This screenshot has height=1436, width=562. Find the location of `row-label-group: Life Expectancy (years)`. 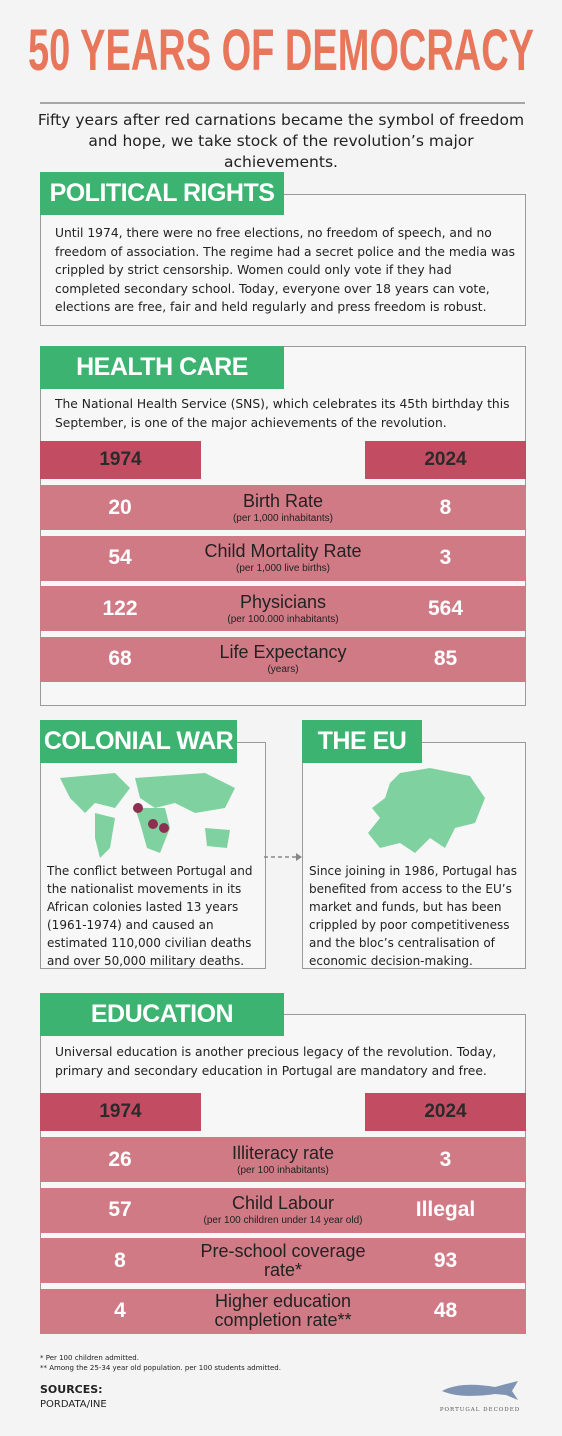

row-label-group: Life Expectancy (years) is located at coordinates (283, 659).